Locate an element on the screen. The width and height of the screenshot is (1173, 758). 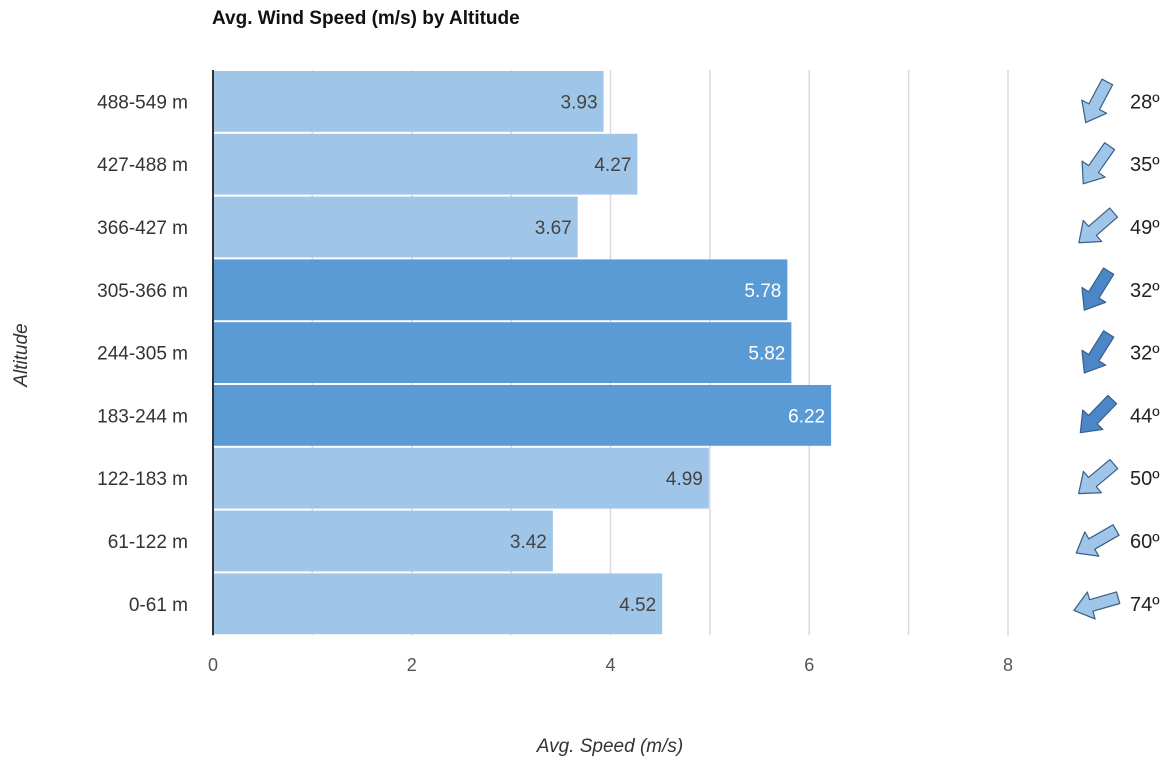
x-axis-title: Avg. Speed (m/s) is located at coordinates (609, 746).